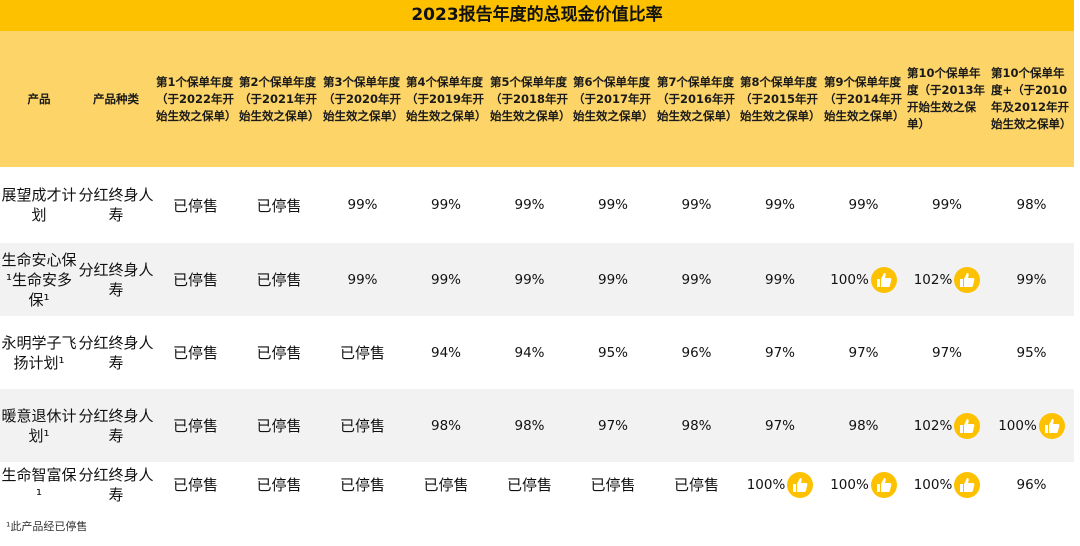  Describe the element at coordinates (613, 352) in the screenshot. I see `ratio-cell: 95%` at that location.